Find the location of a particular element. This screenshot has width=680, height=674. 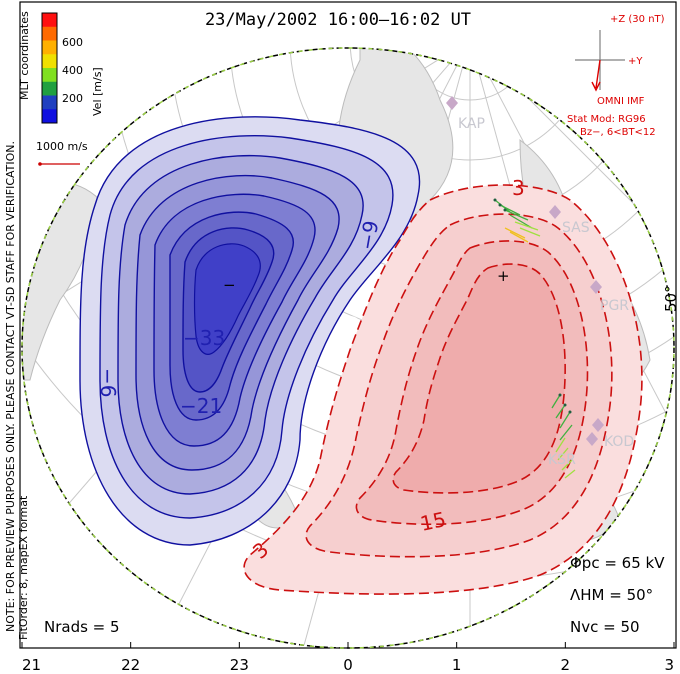

mlt-tick-label: 22 is located at coordinates (130, 665).